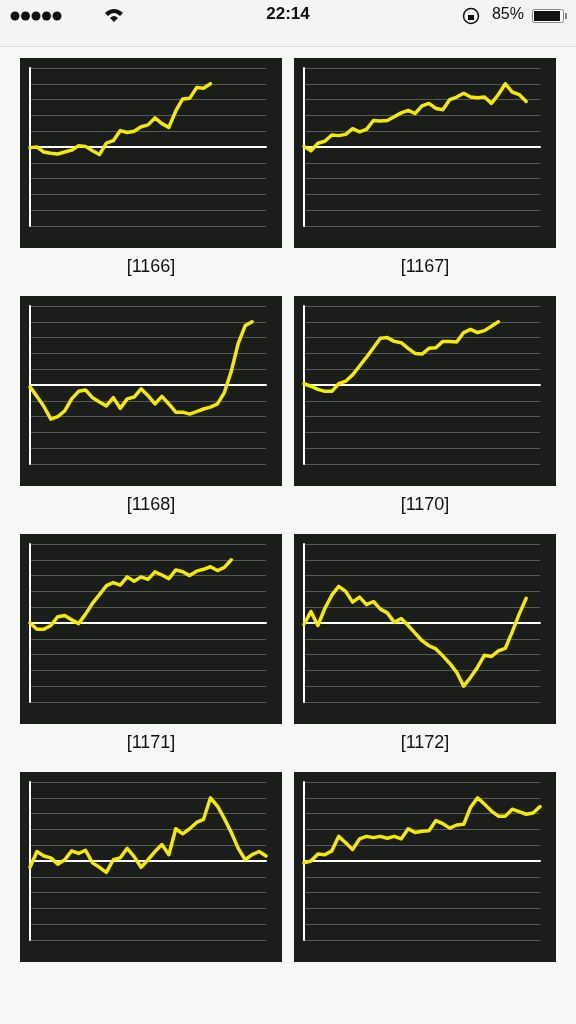 Image resolution: width=576 pixels, height=1024 pixels. I want to click on text: [1170], so click(425, 504).